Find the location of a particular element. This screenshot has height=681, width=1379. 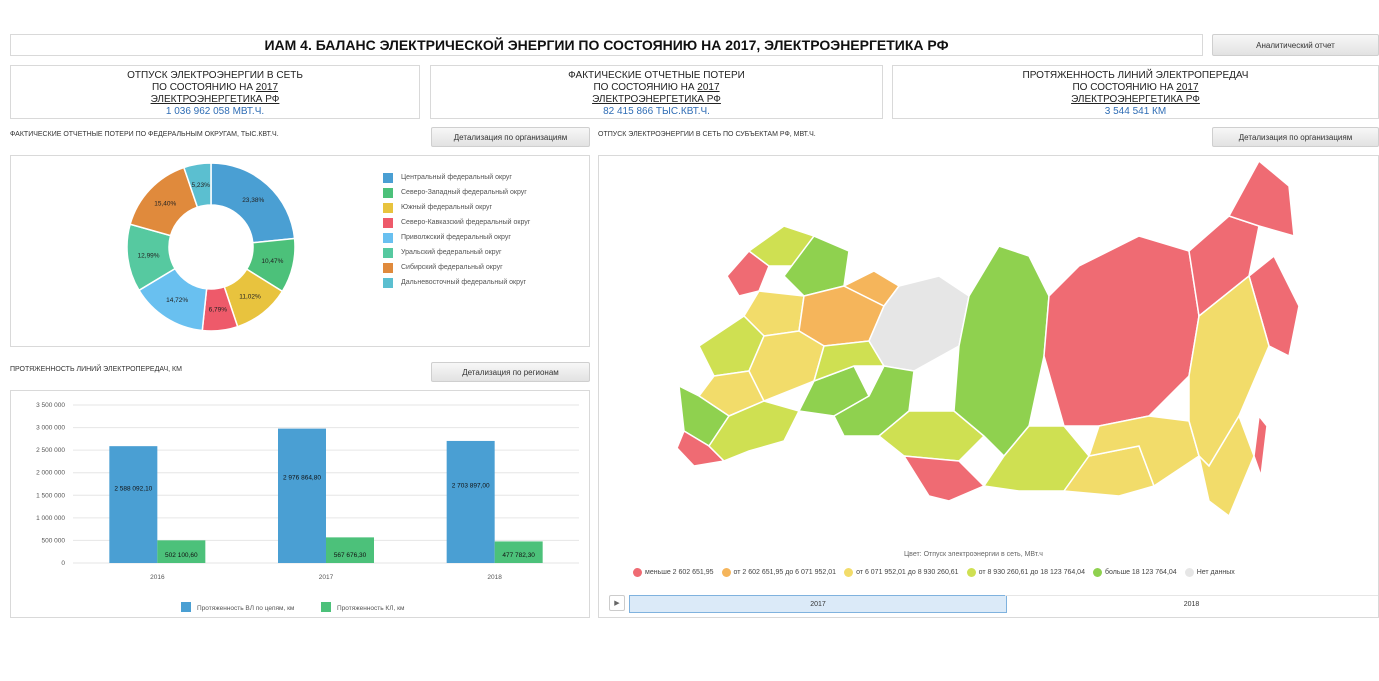

map-region-caucasus is located at coordinates (701, 448).